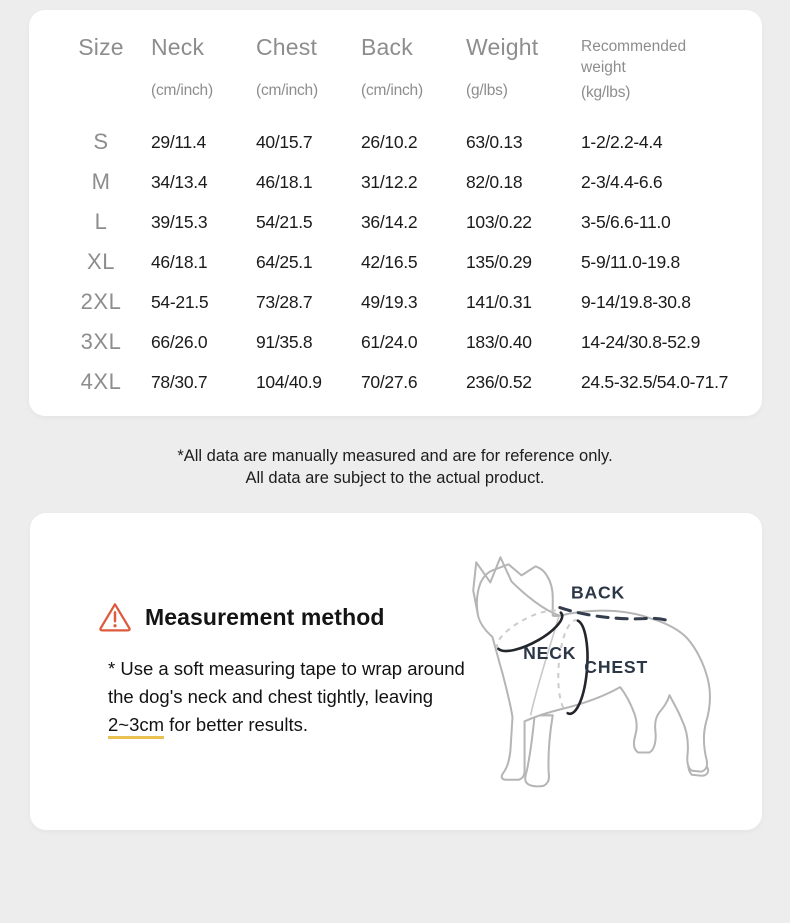 This screenshot has height=923, width=790. I want to click on column-header-weight: Weight (g/lbs), so click(505, 67).